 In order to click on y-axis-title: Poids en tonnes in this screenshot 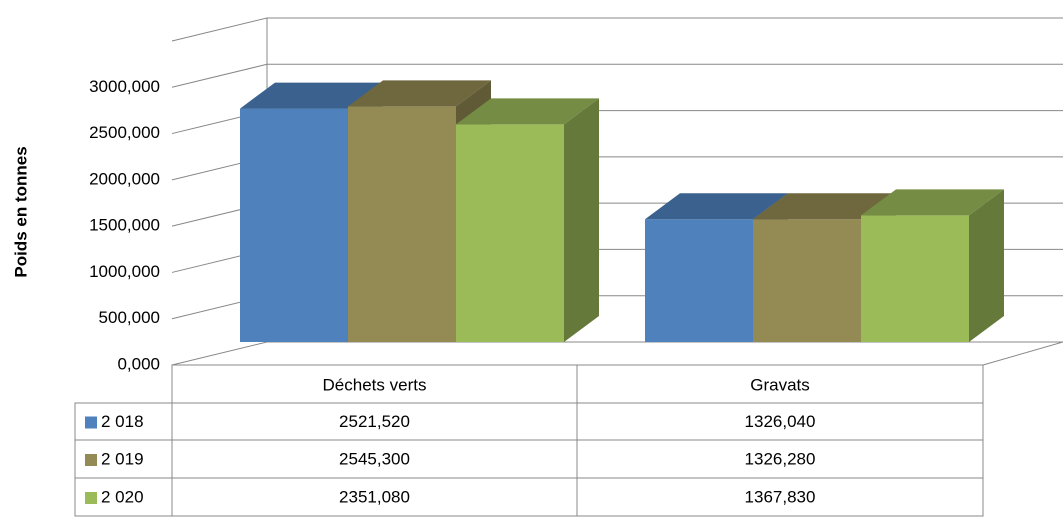, I will do `click(20, 211)`.